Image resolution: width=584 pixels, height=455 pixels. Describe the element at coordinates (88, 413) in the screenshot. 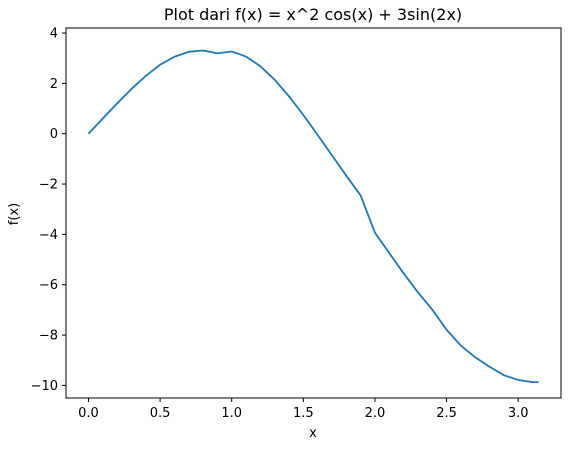

I see `x-tick-label: 0.0` at that location.